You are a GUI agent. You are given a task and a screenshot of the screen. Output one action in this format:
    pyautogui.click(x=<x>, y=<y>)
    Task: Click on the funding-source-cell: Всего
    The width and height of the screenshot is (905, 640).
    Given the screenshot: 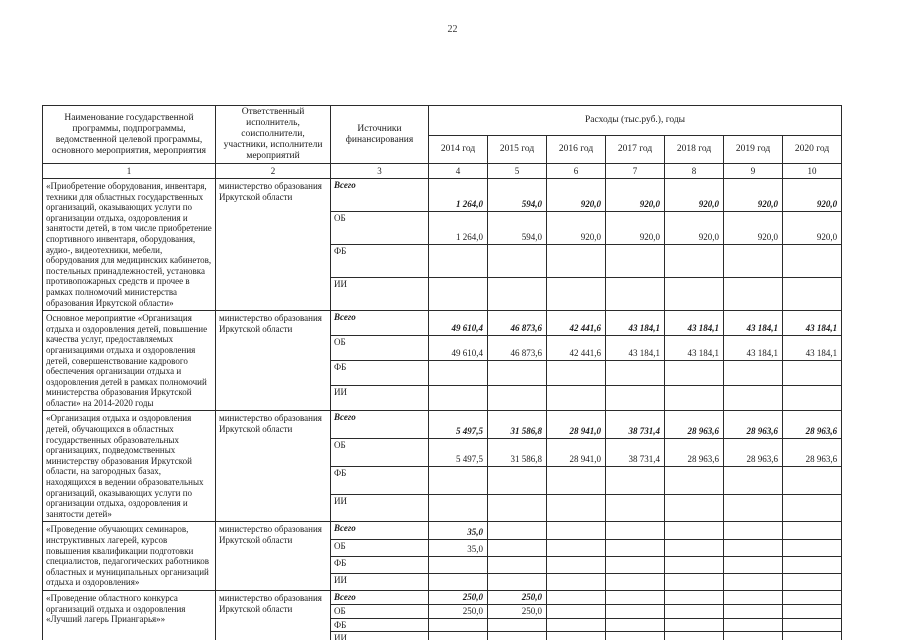 What is the action you would take?
    pyautogui.click(x=379, y=195)
    